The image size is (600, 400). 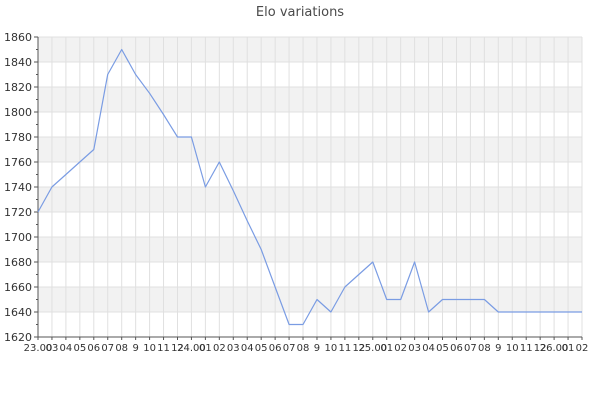 What do you see at coordinates (18, 62) in the screenshot?
I see `svg-text: 1840` at bounding box center [18, 62].